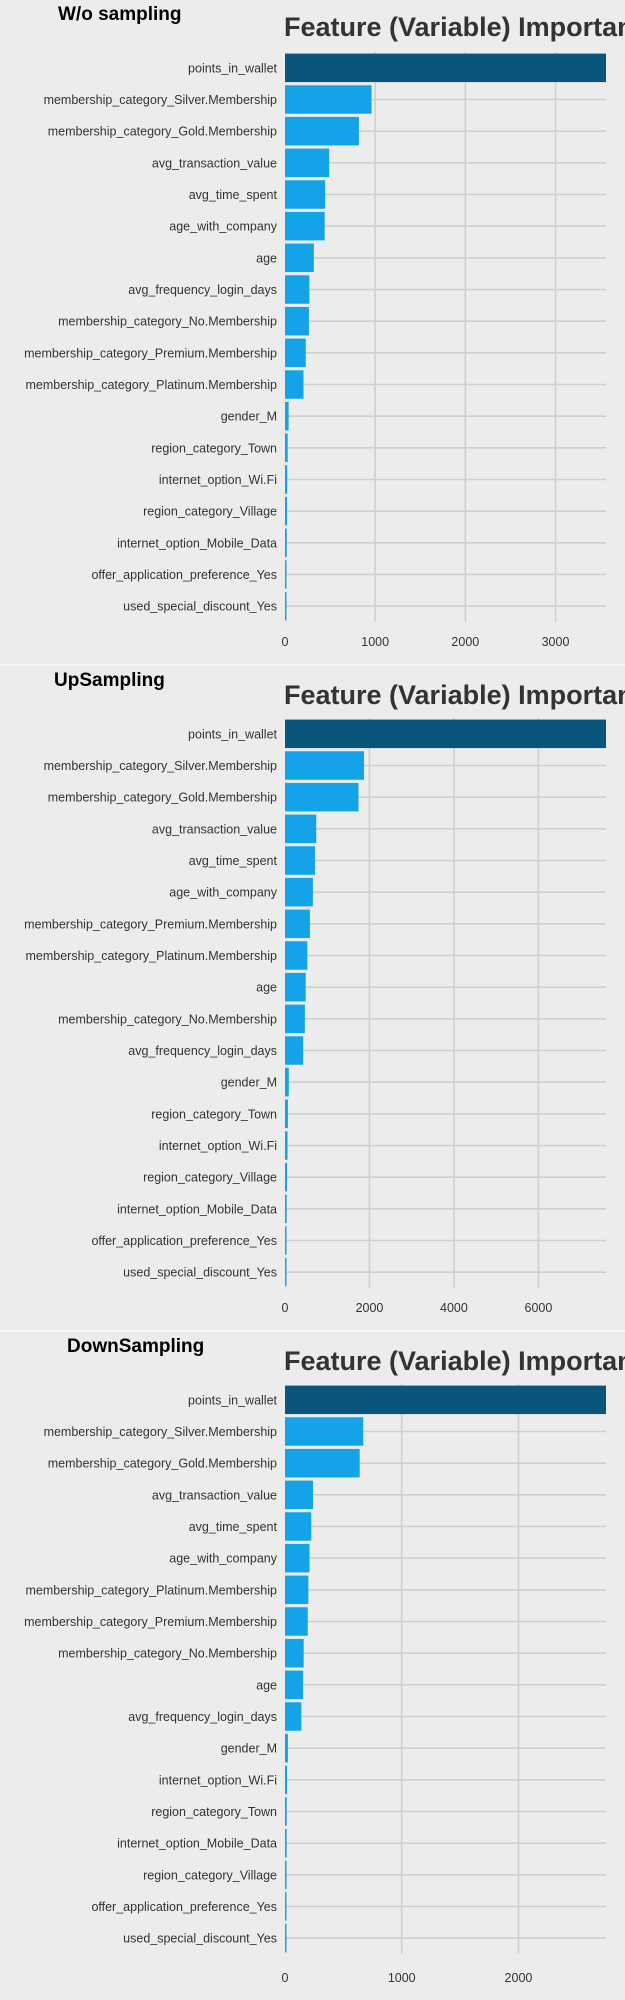 The height and width of the screenshot is (2000, 625). I want to click on bar-gender_M, so click(286, 1748).